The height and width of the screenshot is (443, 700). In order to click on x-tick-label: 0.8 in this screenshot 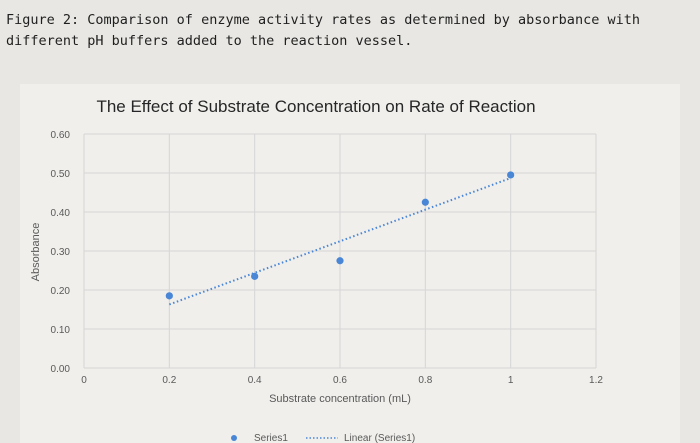, I will do `click(425, 380)`.